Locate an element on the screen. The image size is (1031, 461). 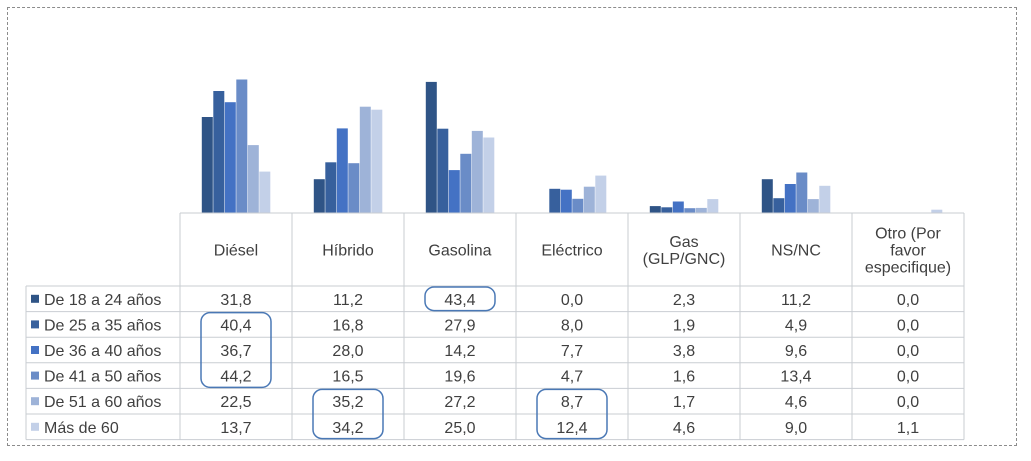
data-label-otro-por-favor-especifique-mas-de-60: 1,1 is located at coordinates (908, 428).